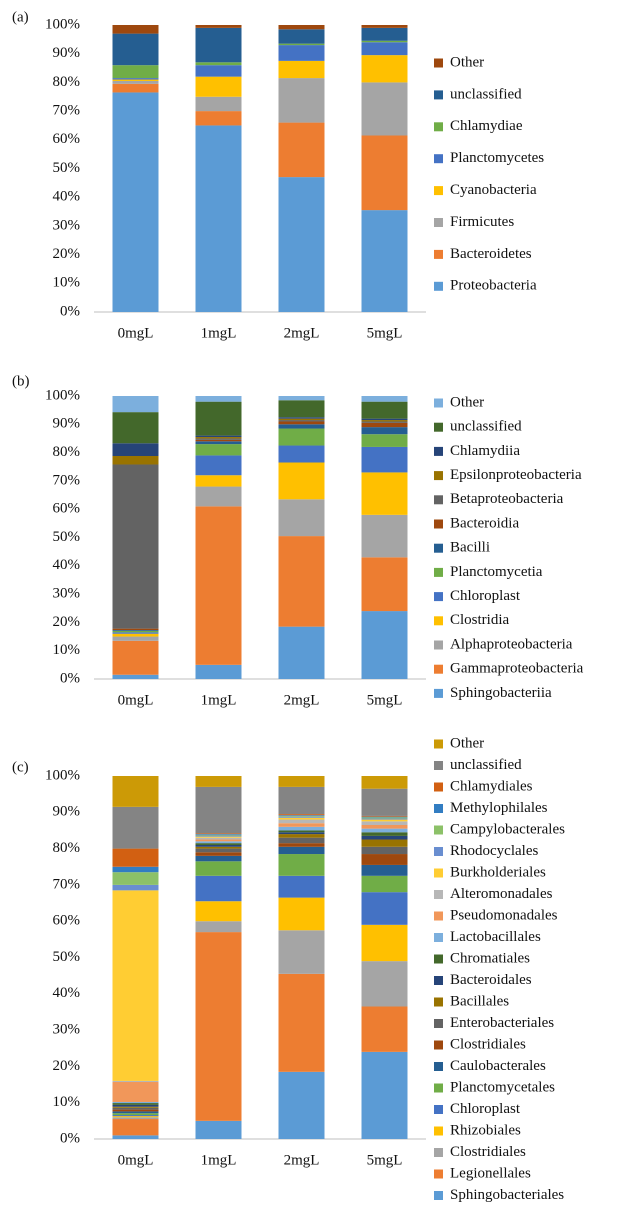 This screenshot has height=1205, width=617. I want to click on legend-label: Enterobacteriales, so click(502, 1023).